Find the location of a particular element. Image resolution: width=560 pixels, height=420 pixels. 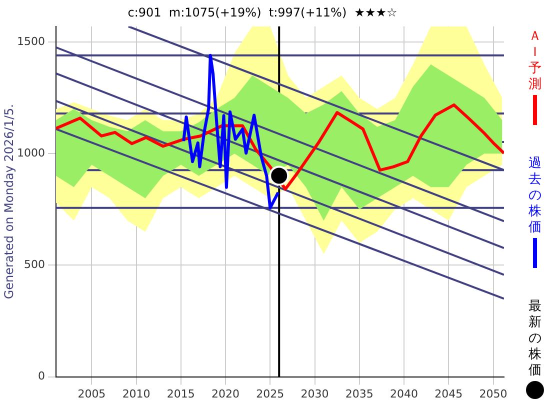

x-tick-label: 2015 is located at coordinates (180, 393).